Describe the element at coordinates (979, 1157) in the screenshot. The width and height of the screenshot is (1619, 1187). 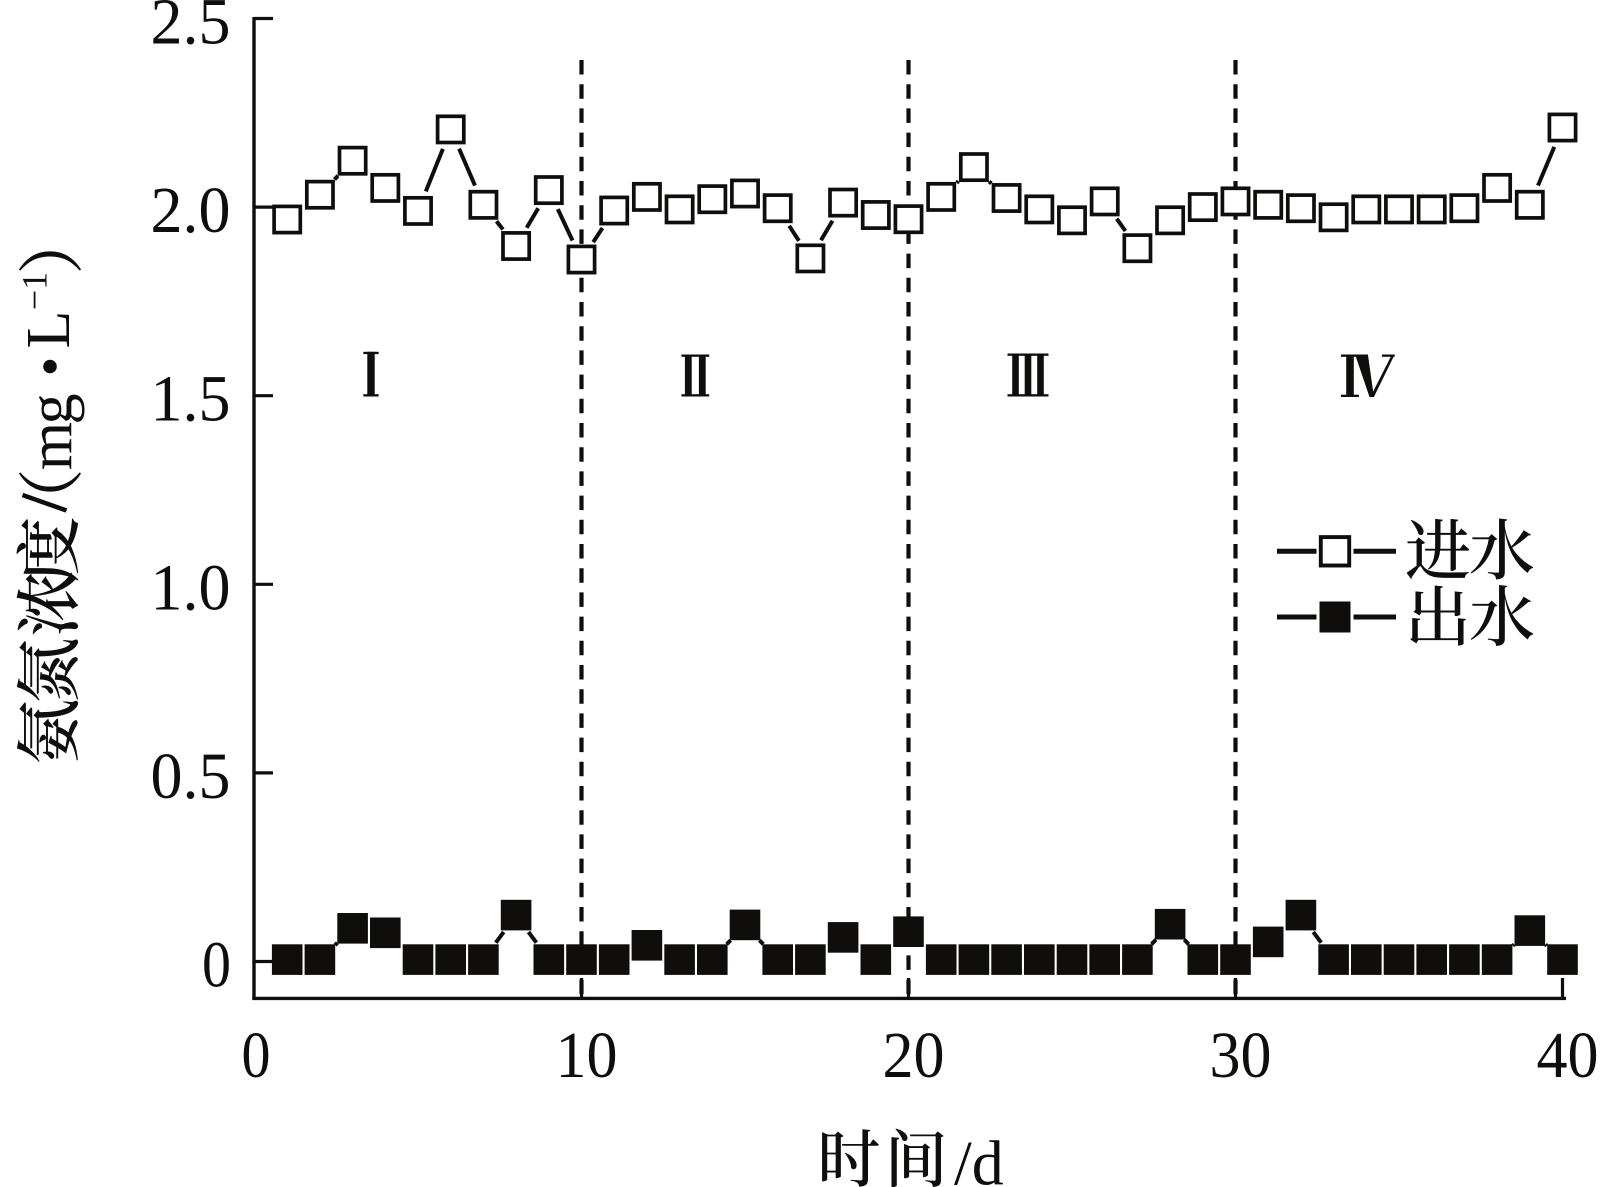
I see `svg-text: /d` at that location.